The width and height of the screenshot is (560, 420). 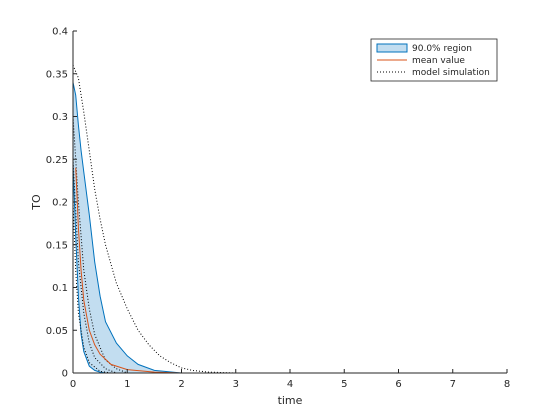 I want to click on y-tick-label: 0.25, so click(x=57, y=160).